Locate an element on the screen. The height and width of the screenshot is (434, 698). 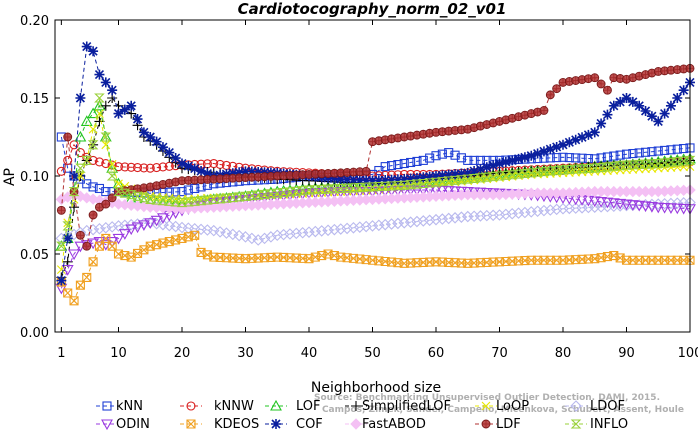
legend-label-LoOP: LoOP is located at coordinates (512, 406).